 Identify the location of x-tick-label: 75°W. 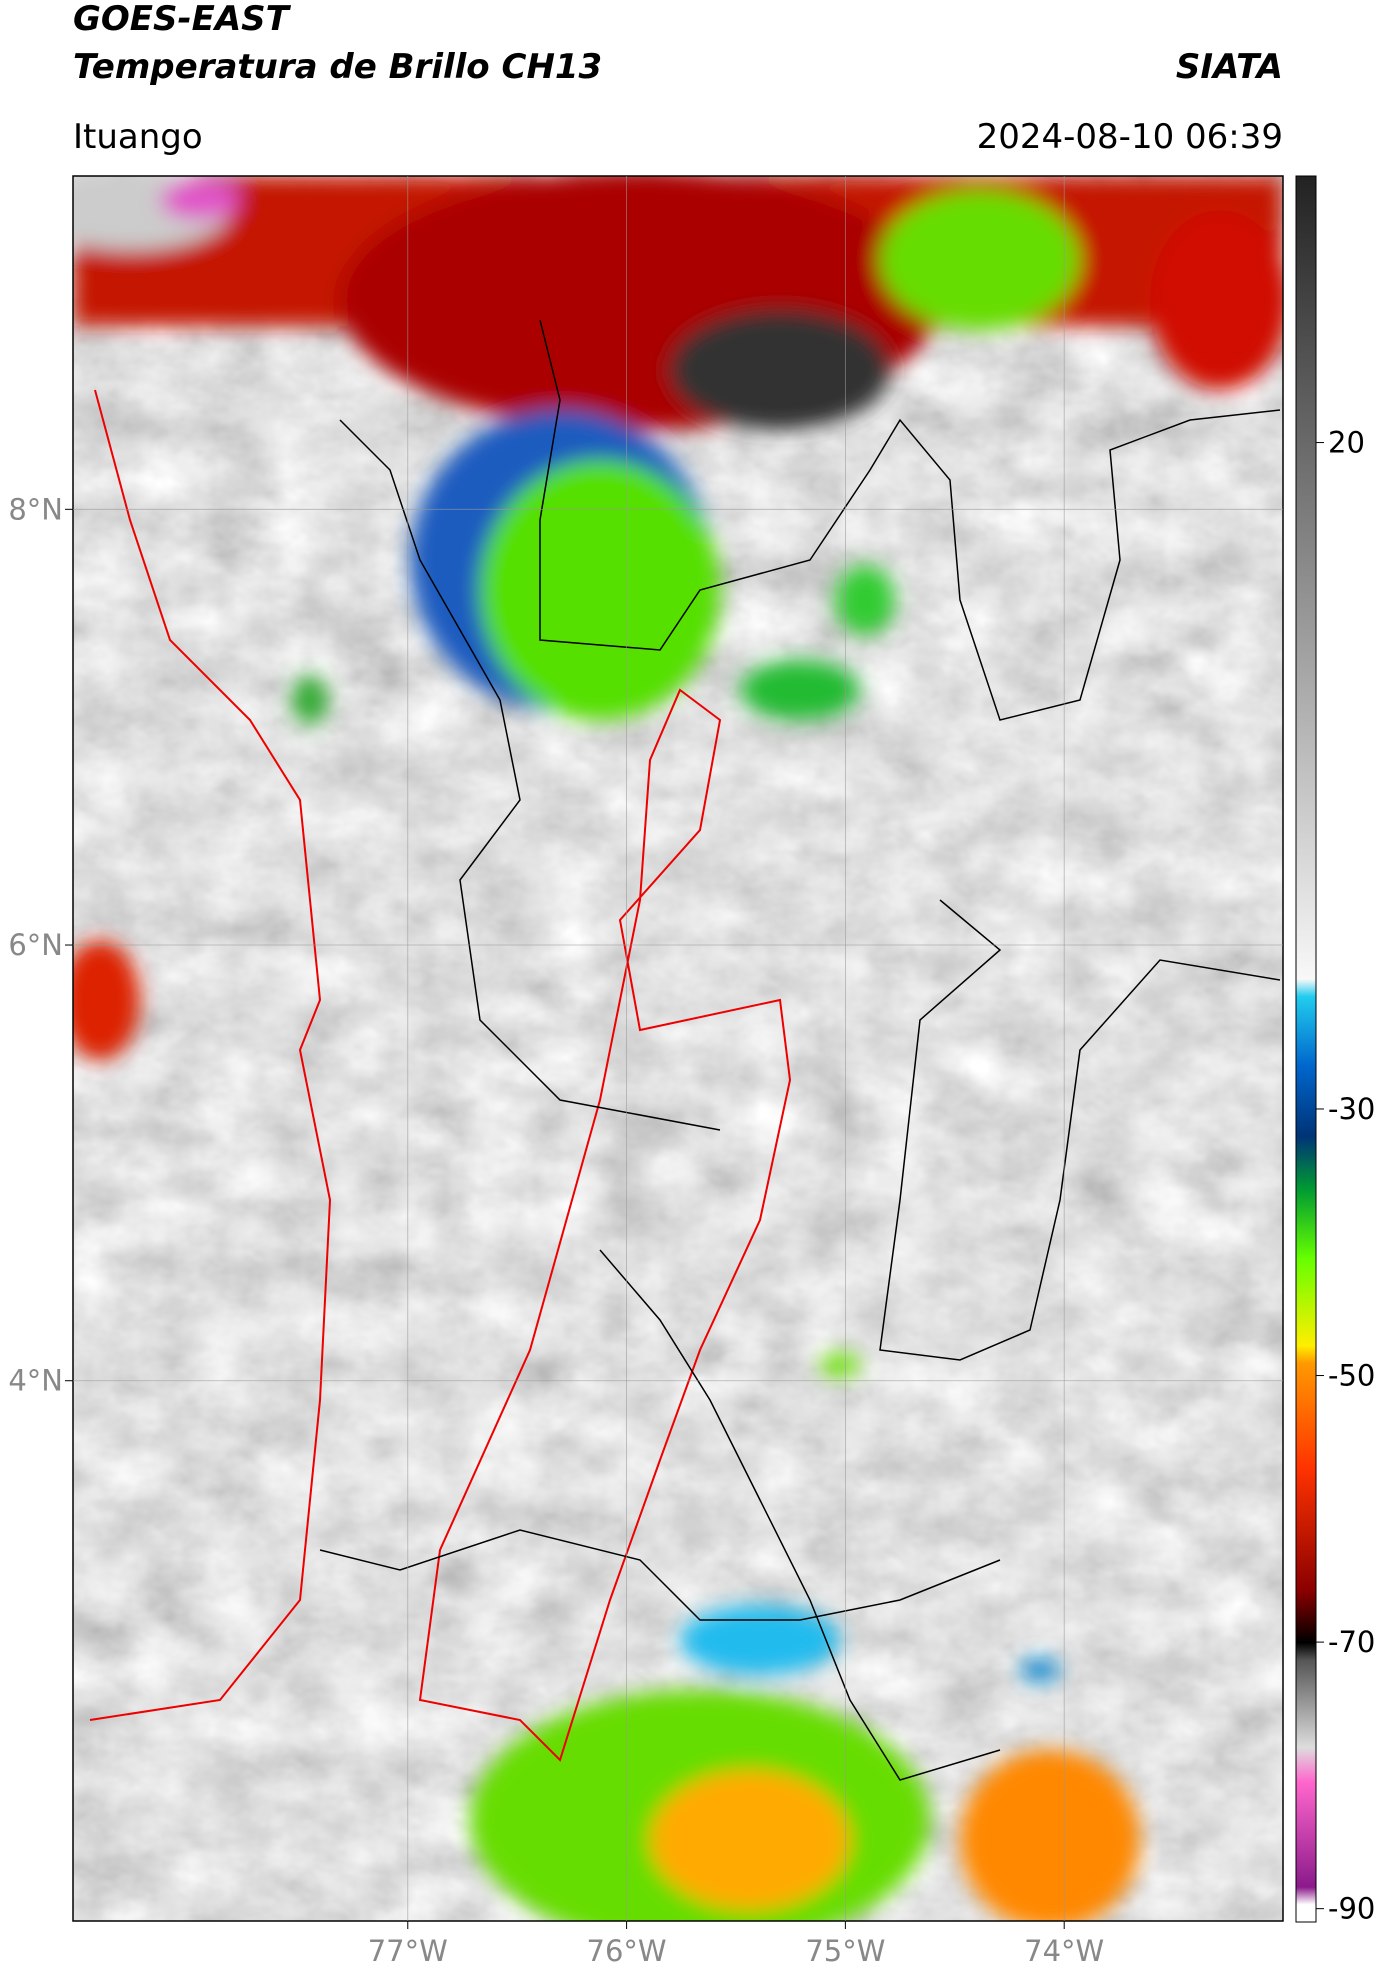
(845, 1951).